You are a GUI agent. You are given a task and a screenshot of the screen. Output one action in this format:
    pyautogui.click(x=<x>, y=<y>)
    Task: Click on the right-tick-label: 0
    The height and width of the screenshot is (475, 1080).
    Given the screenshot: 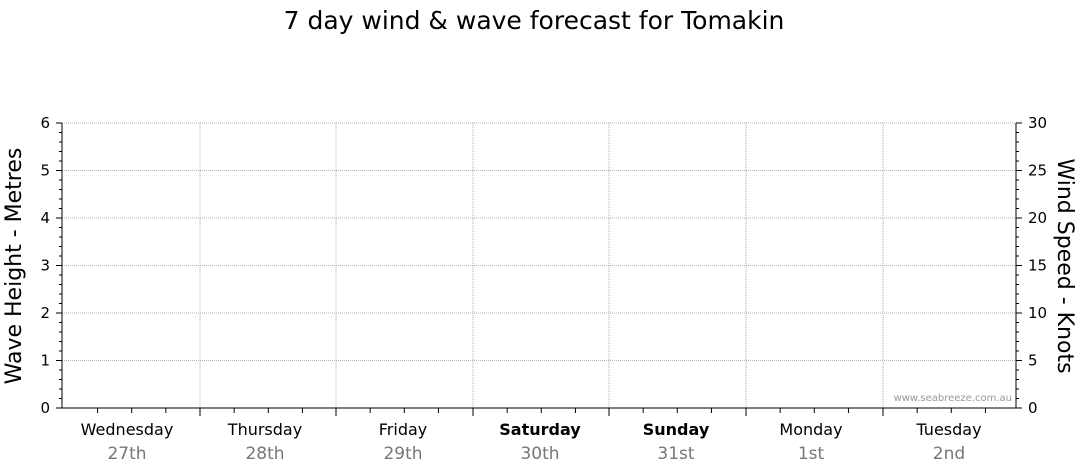 What is the action you would take?
    pyautogui.click(x=1033, y=408)
    